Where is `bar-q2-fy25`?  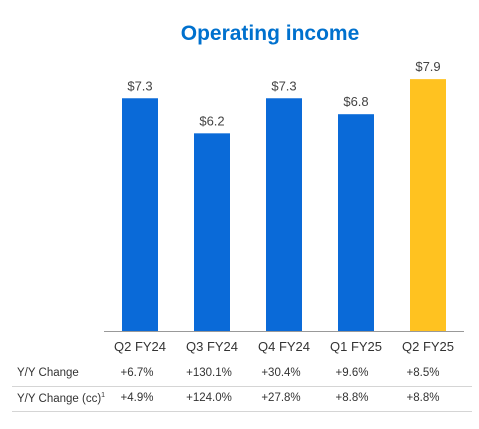
bar-q2-fy25 is located at coordinates (428, 205).